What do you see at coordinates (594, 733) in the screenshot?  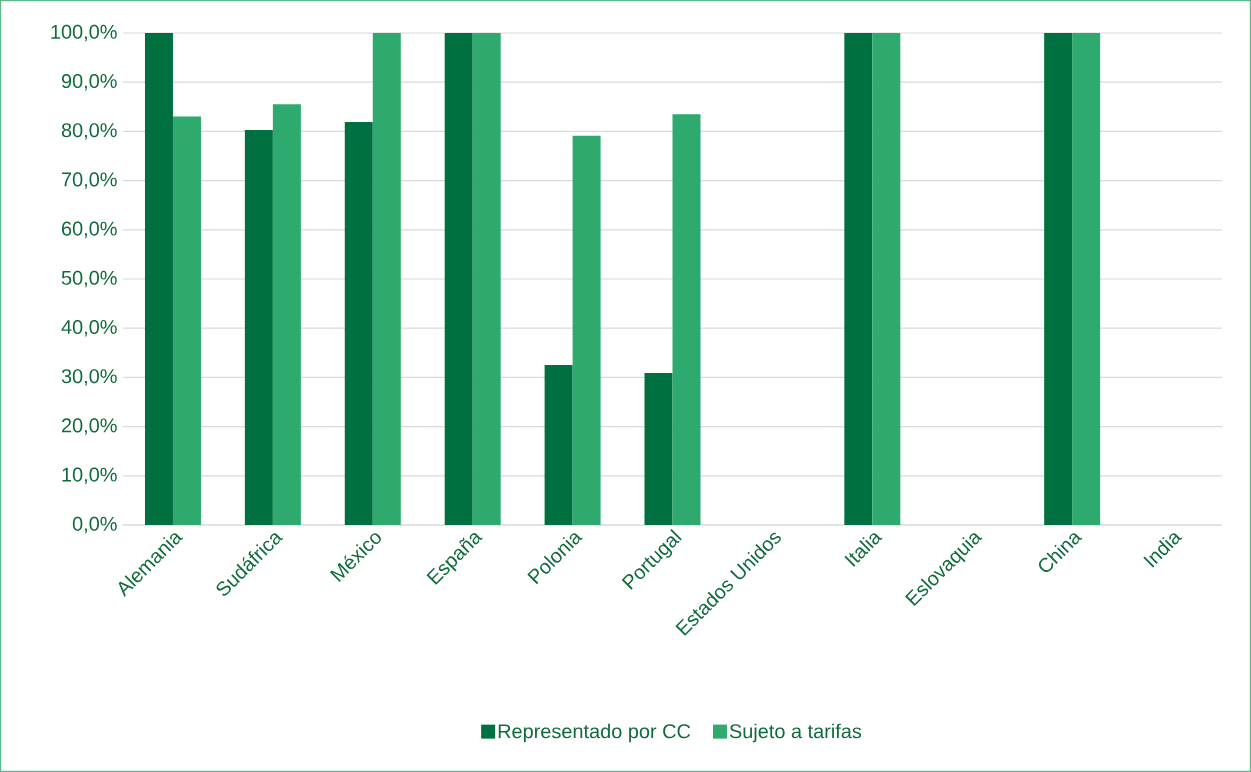 I see `legend-label: Representado por CC` at bounding box center [594, 733].